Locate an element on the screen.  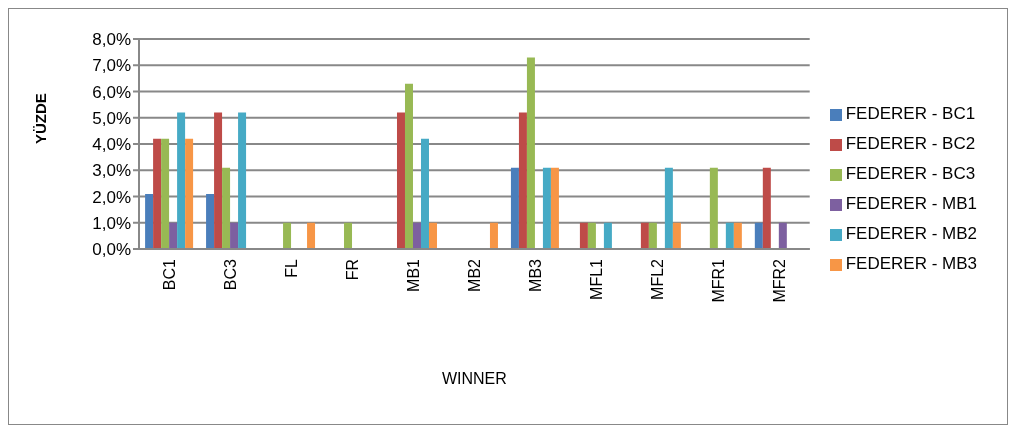
legend-label: FEDERER - MB2 is located at coordinates (911, 233).